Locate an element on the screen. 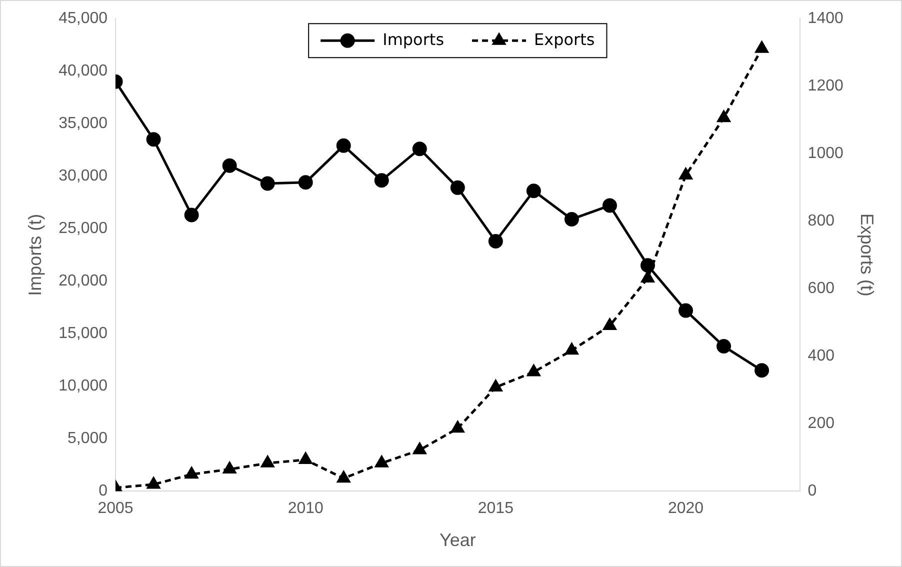 The width and height of the screenshot is (902, 567). y-tick-label: 5,000 is located at coordinates (87, 439).